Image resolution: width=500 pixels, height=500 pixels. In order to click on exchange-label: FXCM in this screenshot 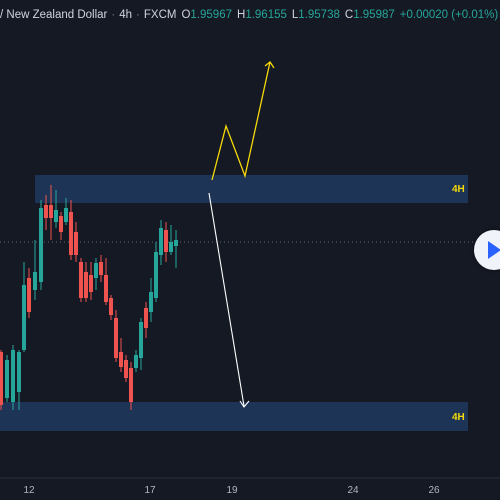, I will do `click(160, 15)`.